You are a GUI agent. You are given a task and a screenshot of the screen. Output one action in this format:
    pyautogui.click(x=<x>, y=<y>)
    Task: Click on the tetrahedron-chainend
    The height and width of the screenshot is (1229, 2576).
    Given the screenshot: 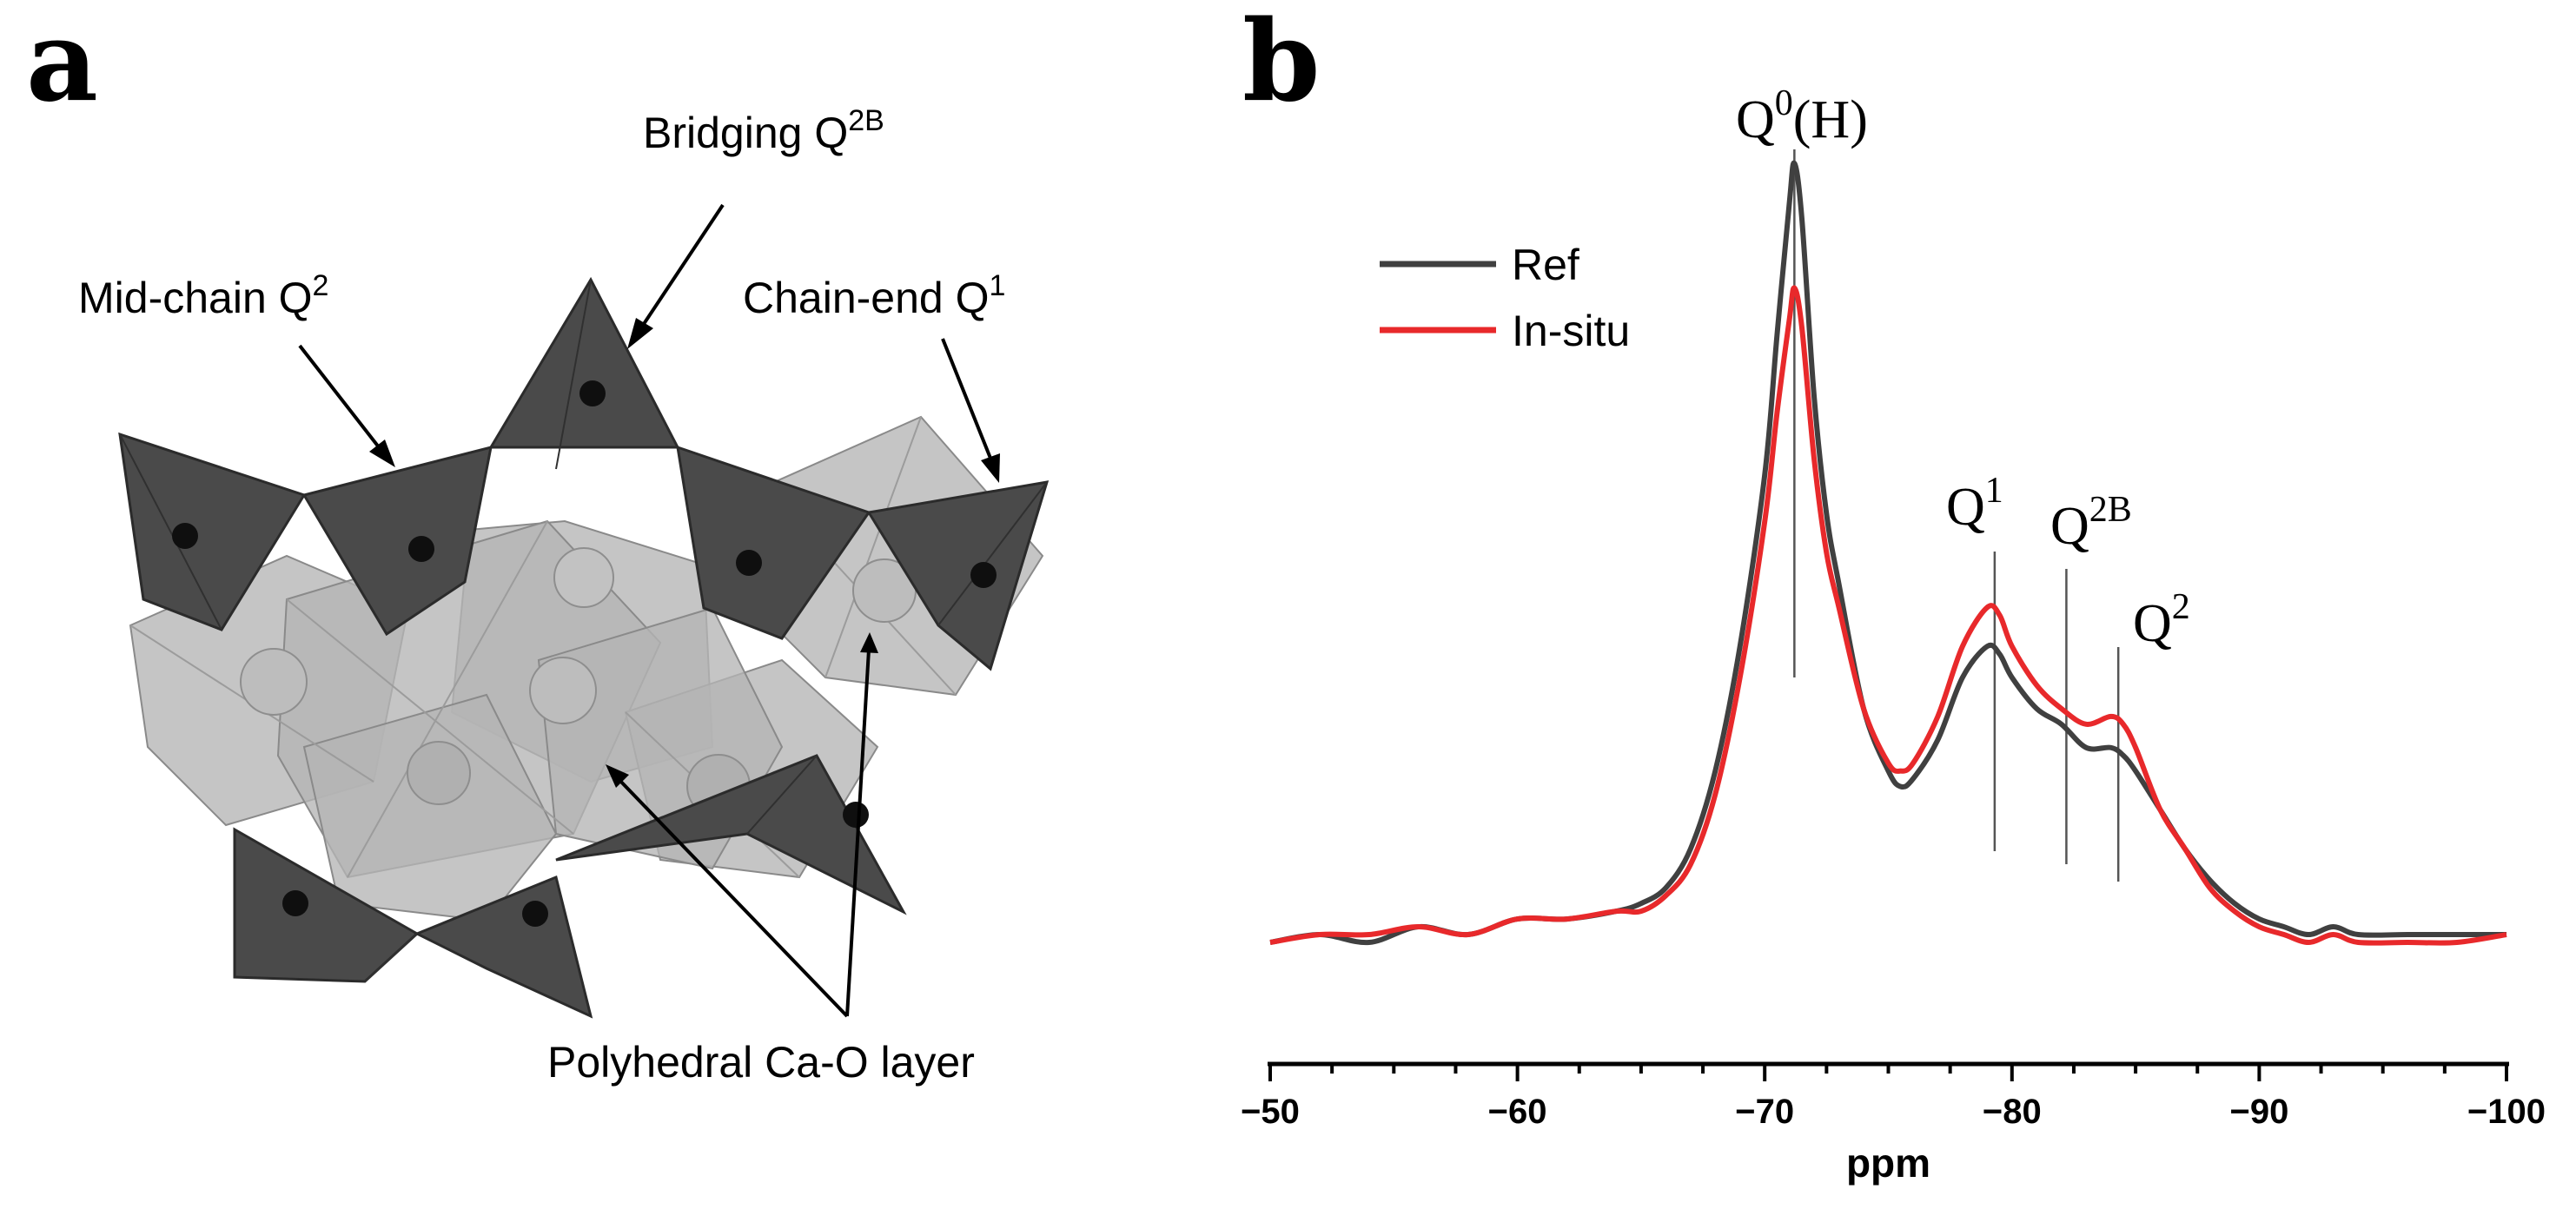 What is the action you would take?
    pyautogui.click(x=958, y=575)
    